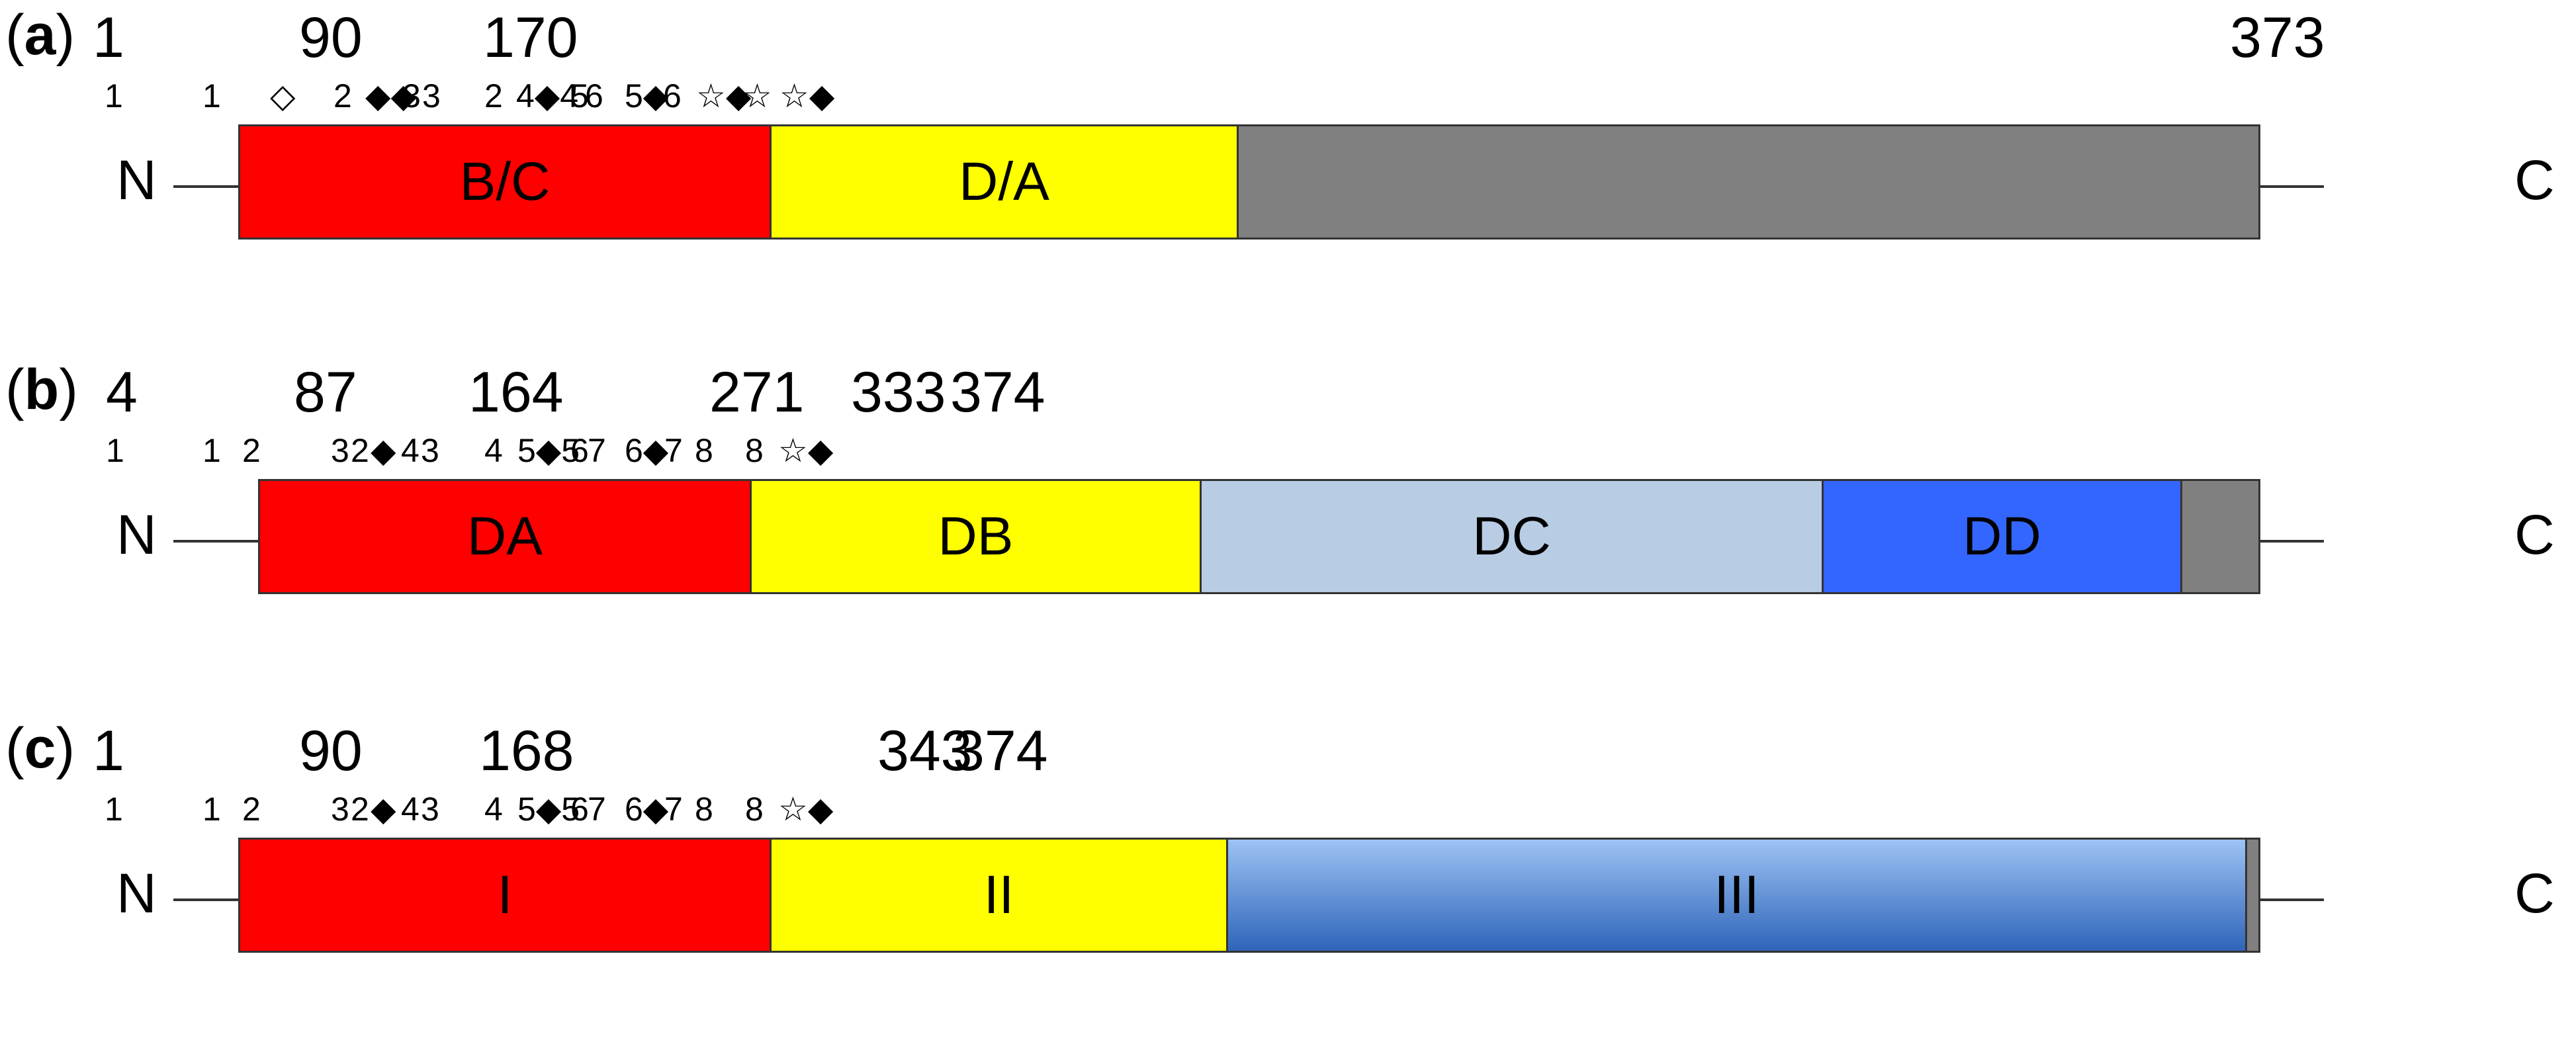 The height and width of the screenshot is (1050, 2576). I want to click on domain-segment: III, so click(1735, 895).